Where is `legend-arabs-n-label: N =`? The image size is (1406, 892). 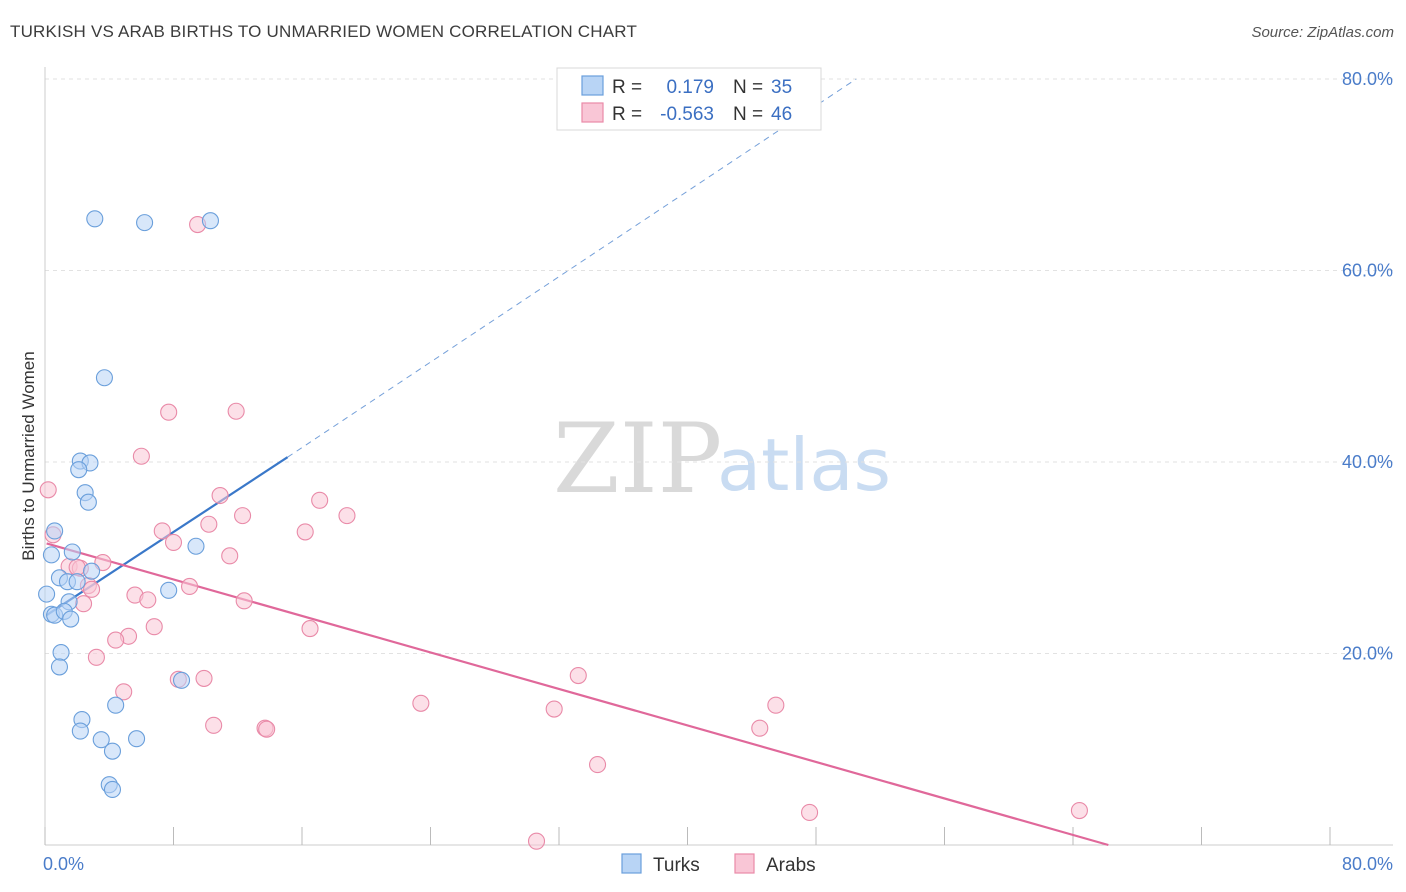 legend-arabs-n-label: N = is located at coordinates (748, 114).